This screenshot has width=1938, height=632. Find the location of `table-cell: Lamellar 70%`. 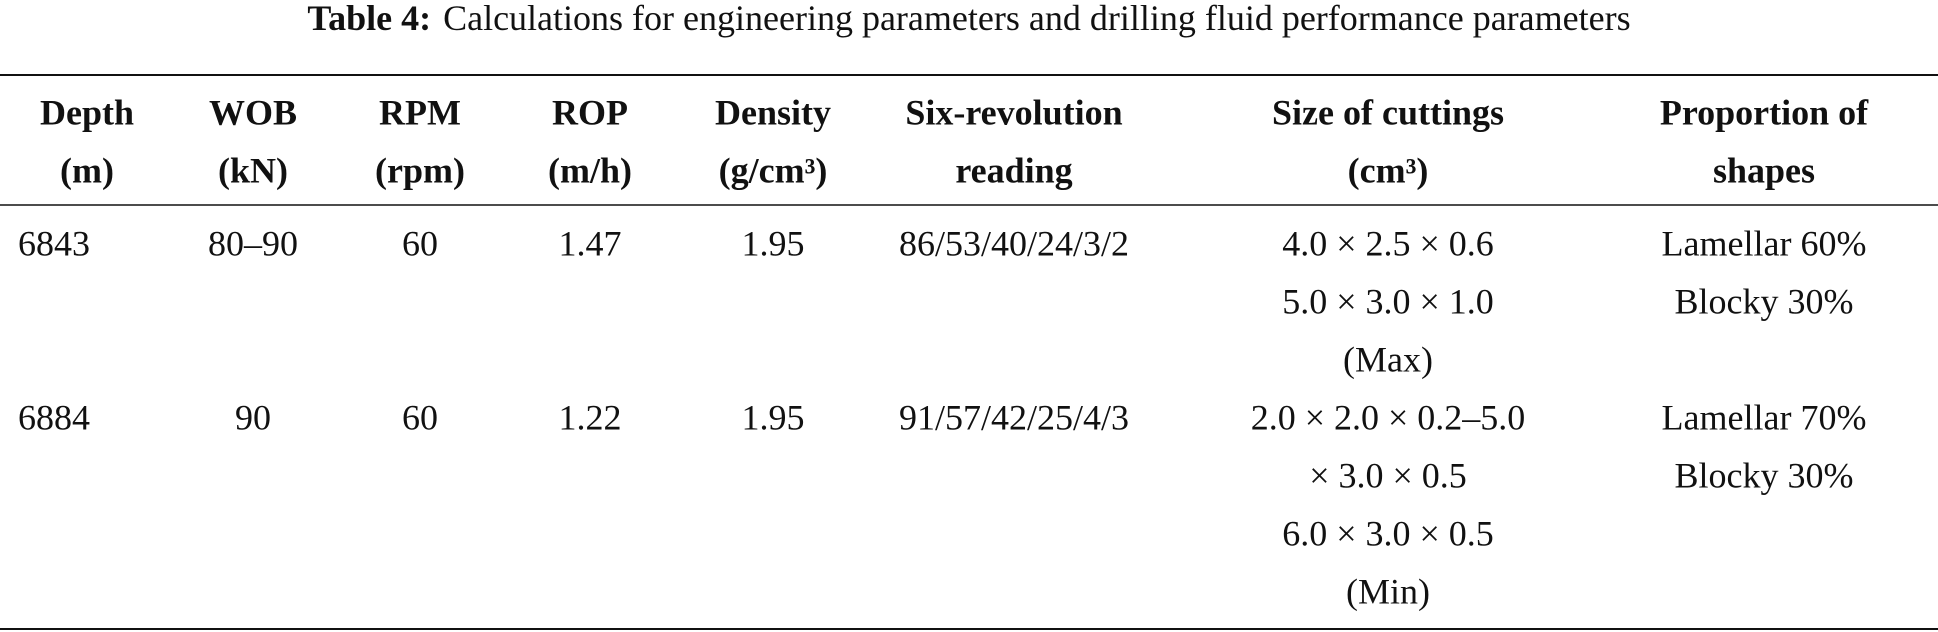

table-cell: Lamellar 70% is located at coordinates (1764, 417).